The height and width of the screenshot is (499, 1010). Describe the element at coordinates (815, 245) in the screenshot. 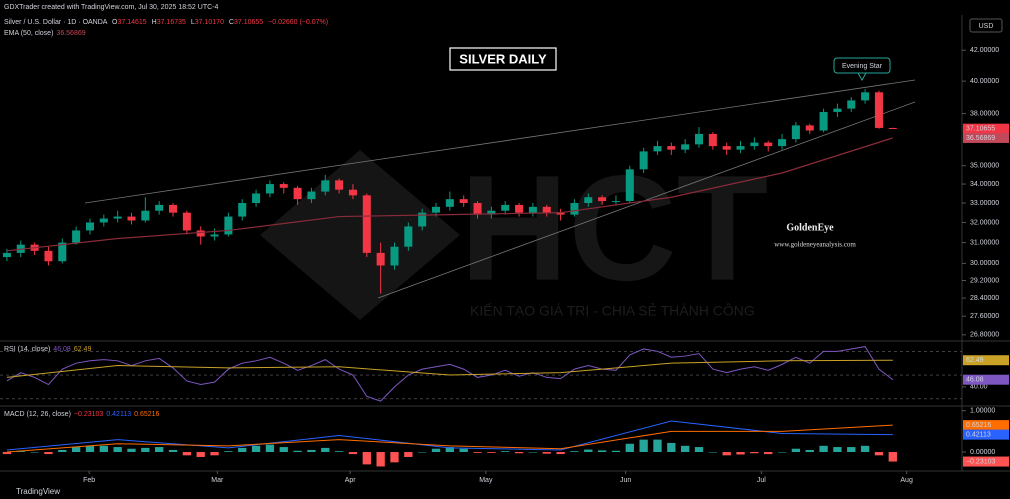

I see `brand-url: www.goldeneyeanalysis.com` at that location.